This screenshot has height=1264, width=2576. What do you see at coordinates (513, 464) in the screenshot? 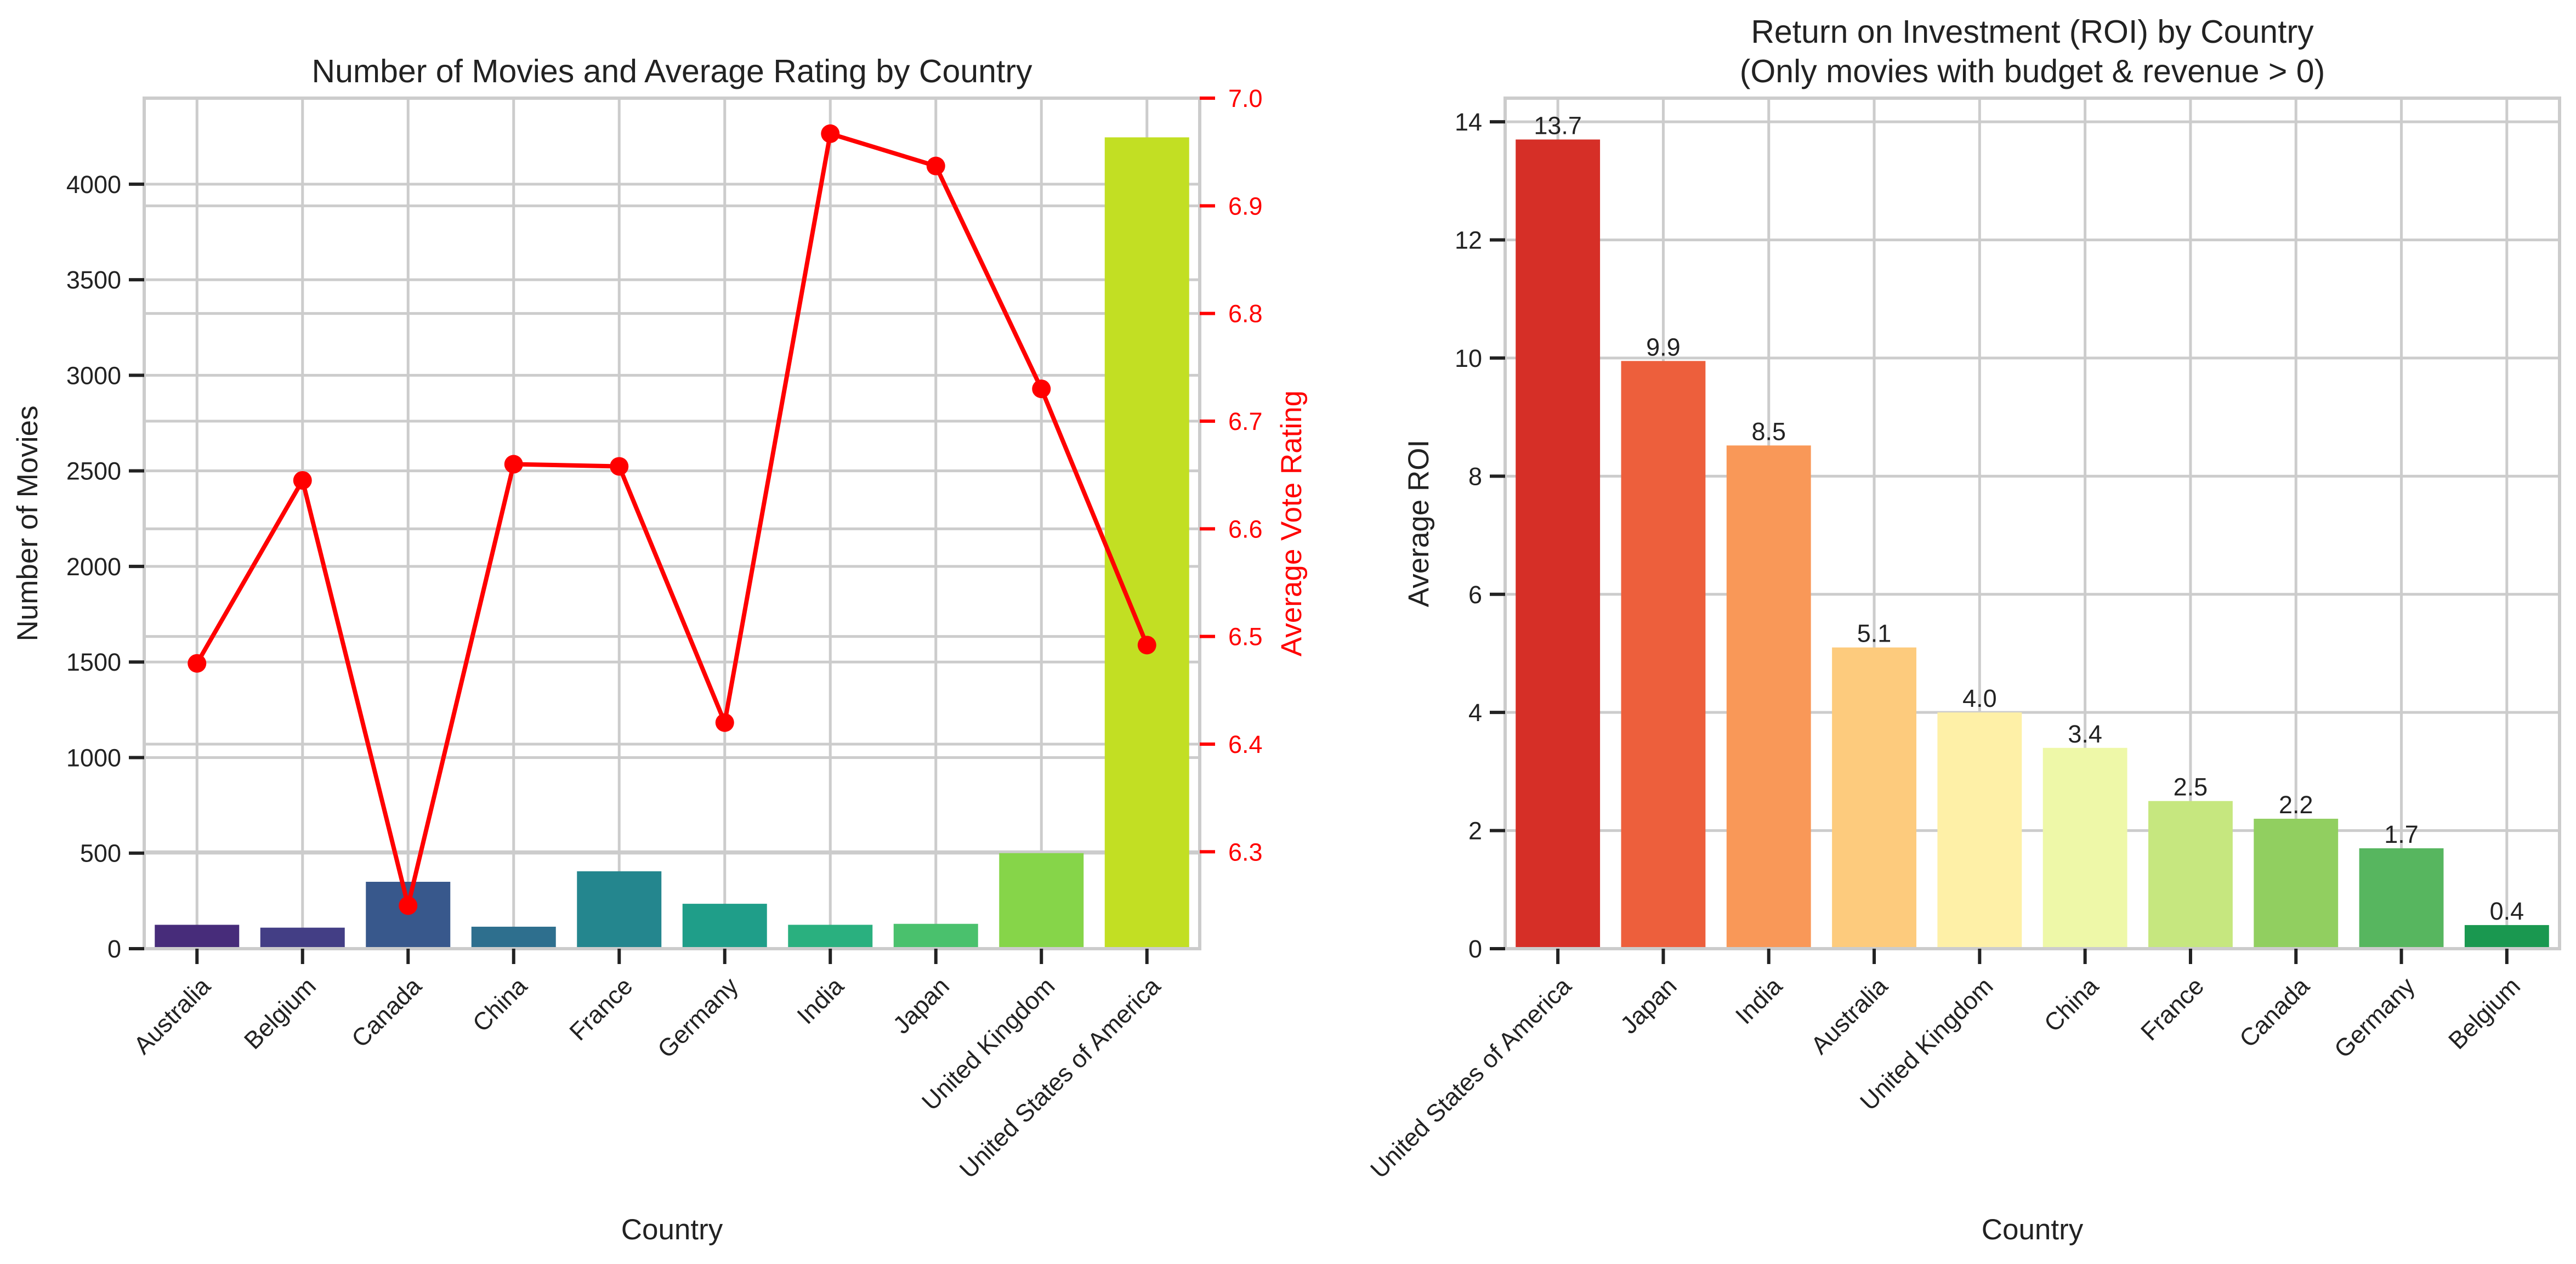
I see `rating-point-china` at bounding box center [513, 464].